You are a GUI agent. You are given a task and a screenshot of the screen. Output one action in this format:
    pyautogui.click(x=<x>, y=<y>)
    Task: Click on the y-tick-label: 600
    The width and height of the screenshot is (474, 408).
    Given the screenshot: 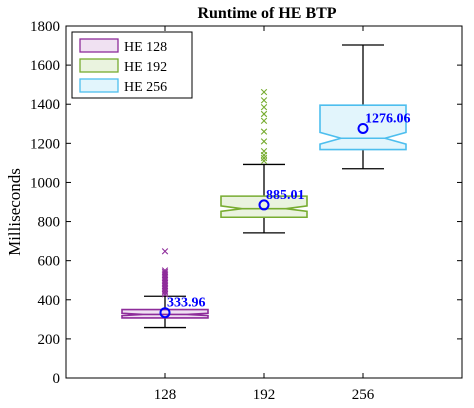 What is the action you would take?
    pyautogui.click(x=49, y=262)
    